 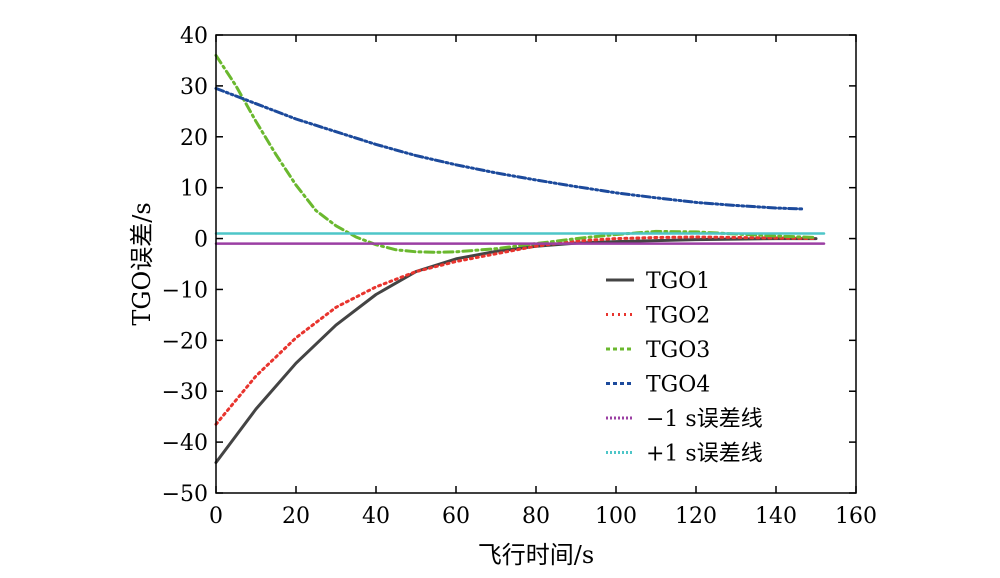 What do you see at coordinates (142, 263) in the screenshot?
I see `y-axis-label: TGO误差/s` at bounding box center [142, 263].